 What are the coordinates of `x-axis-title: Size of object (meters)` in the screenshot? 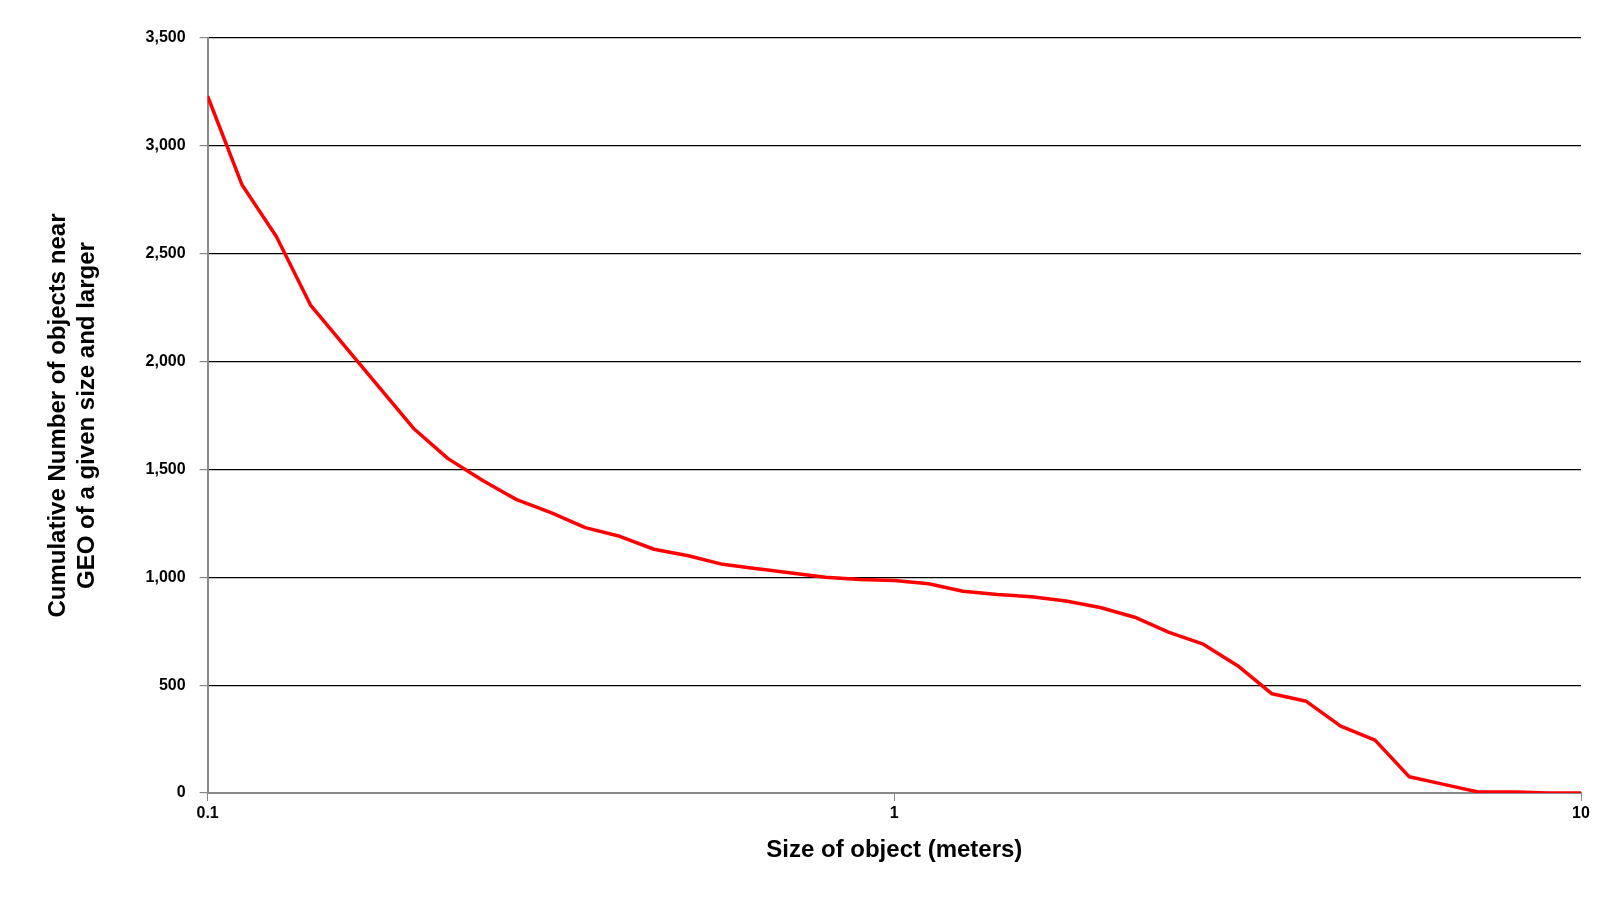 It's located at (894, 849).